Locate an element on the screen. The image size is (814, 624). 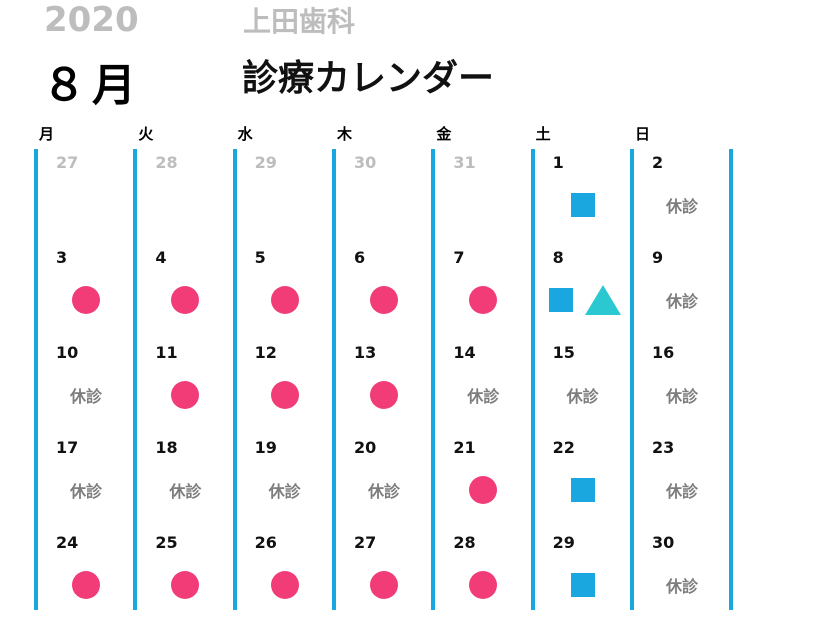
calendar-day-cell: 12 is located at coordinates (285, 386).